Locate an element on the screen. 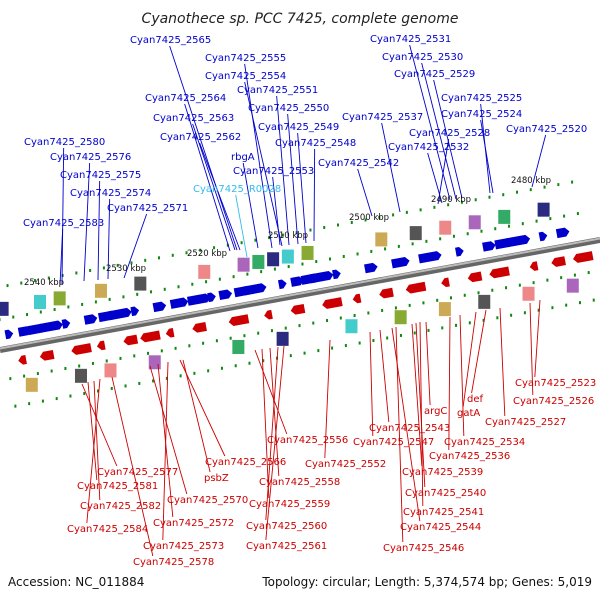  reverse-gene-label: Cyan7425_2577 is located at coordinates (137, 472).